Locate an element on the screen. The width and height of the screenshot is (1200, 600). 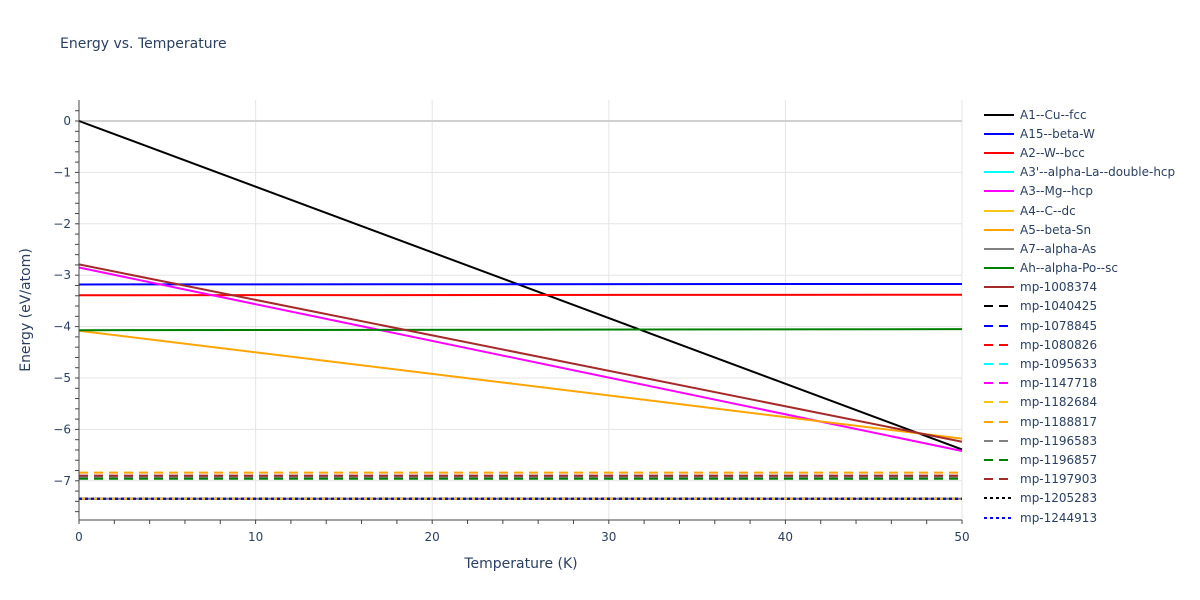
legend-label: mp-1197903 is located at coordinates (1059, 479).